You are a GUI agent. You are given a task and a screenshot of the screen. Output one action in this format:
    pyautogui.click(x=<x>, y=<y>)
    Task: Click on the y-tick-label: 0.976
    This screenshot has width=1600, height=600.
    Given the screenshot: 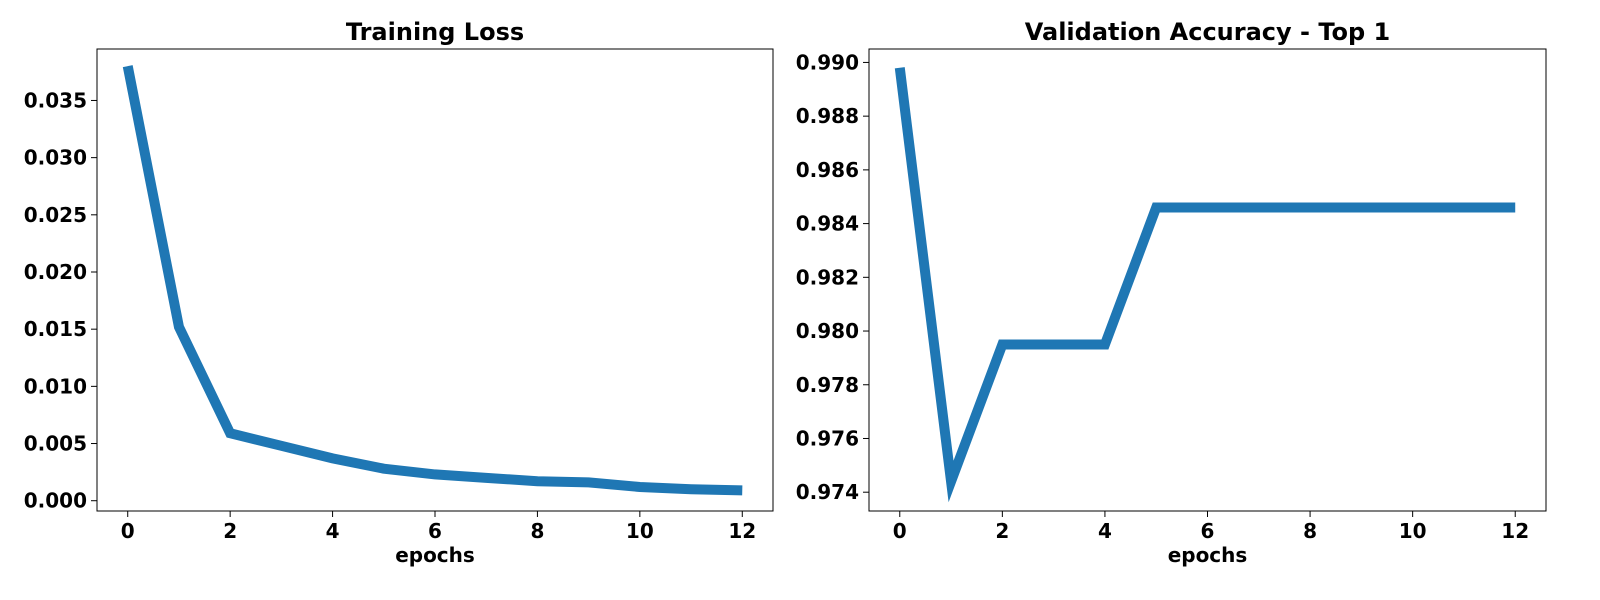 What is the action you would take?
    pyautogui.click(x=827, y=438)
    